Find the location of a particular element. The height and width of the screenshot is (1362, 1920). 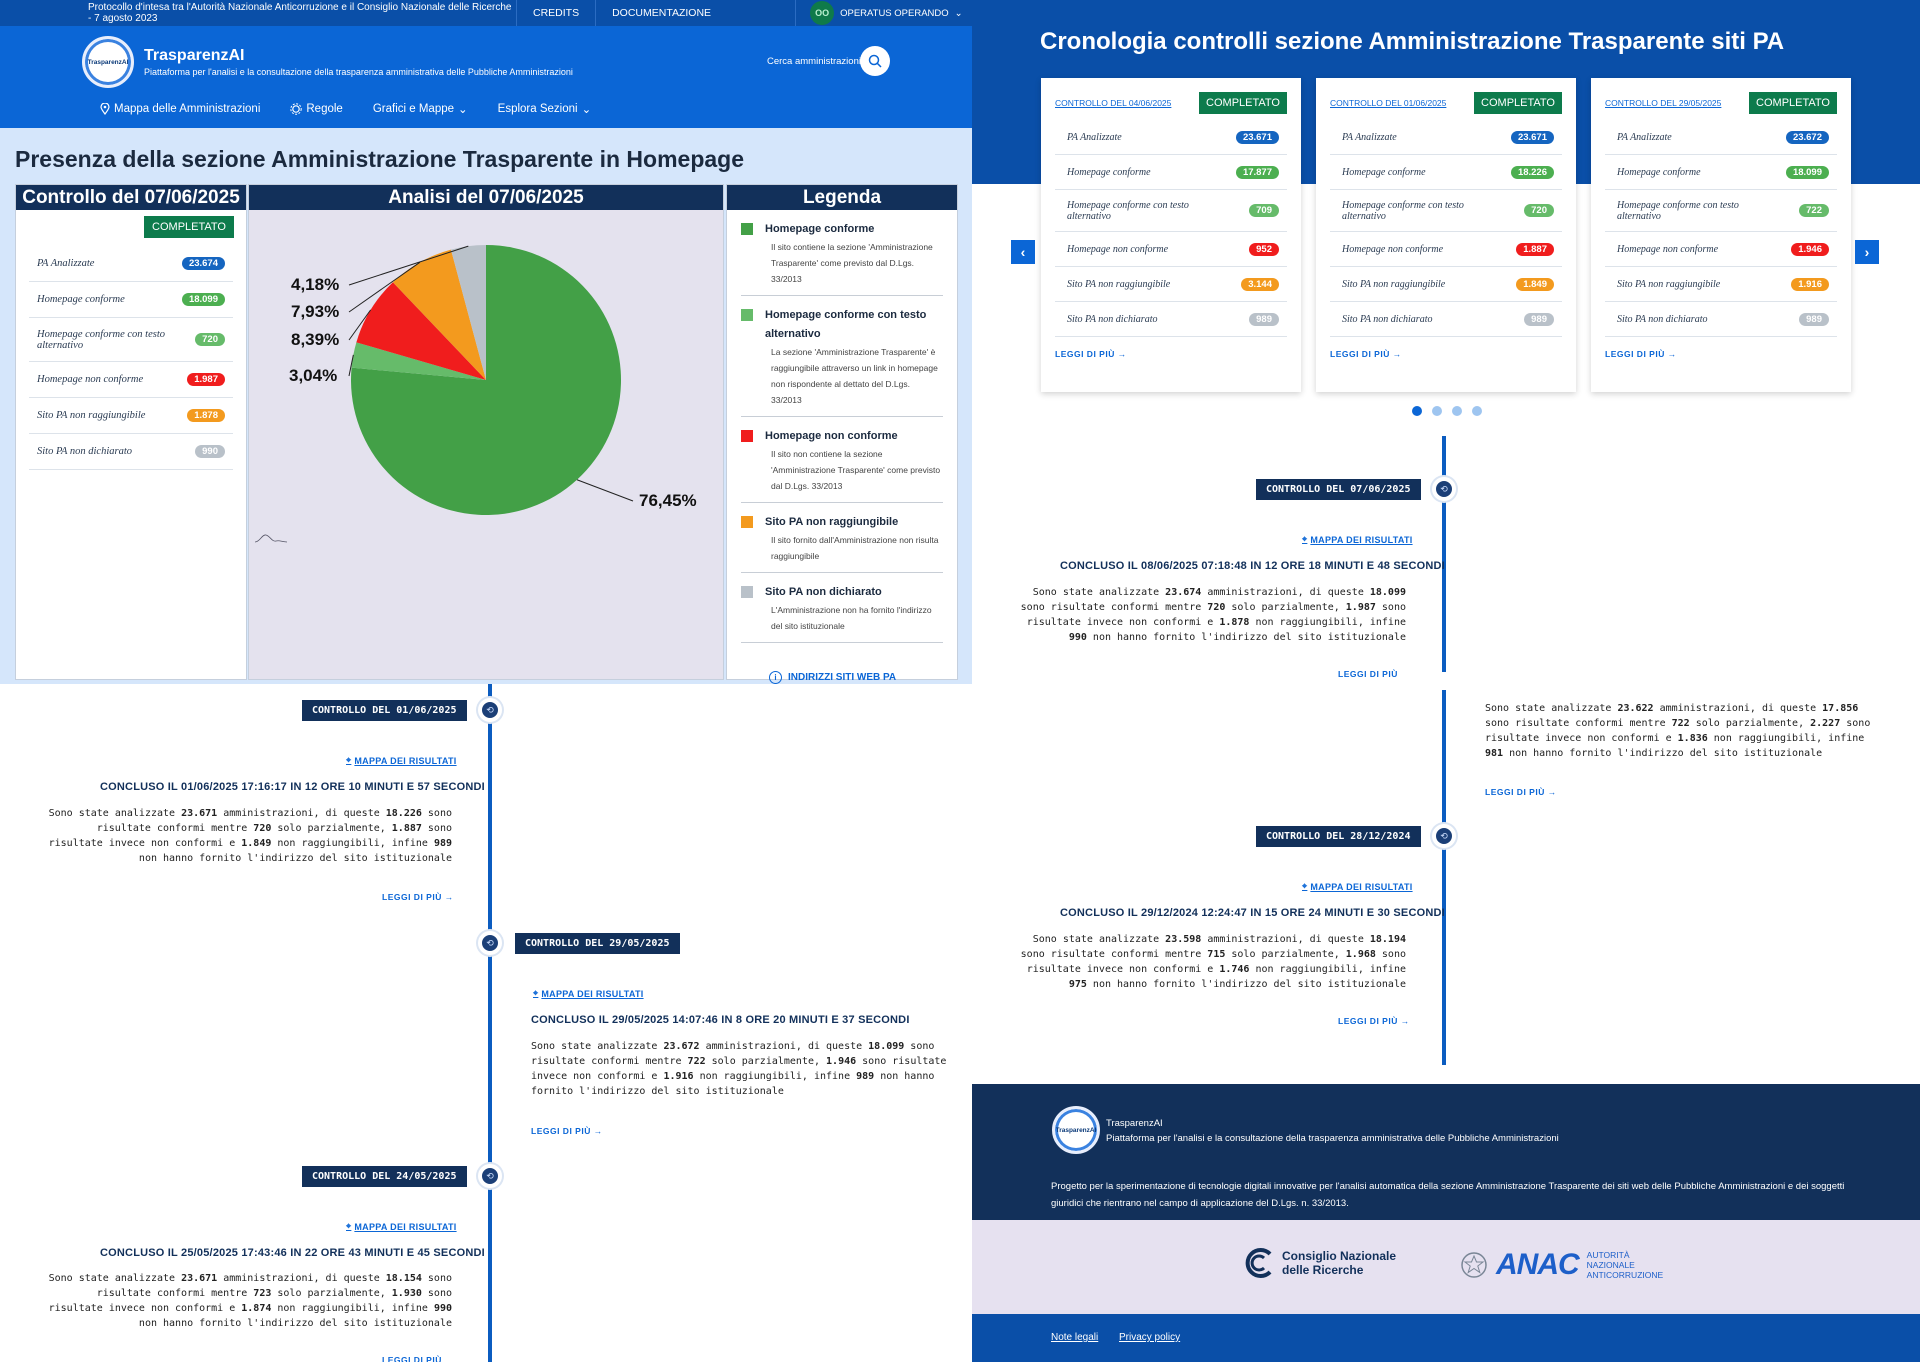

nav-charts: Grafici e Mappe ⌄ is located at coordinates (420, 109).